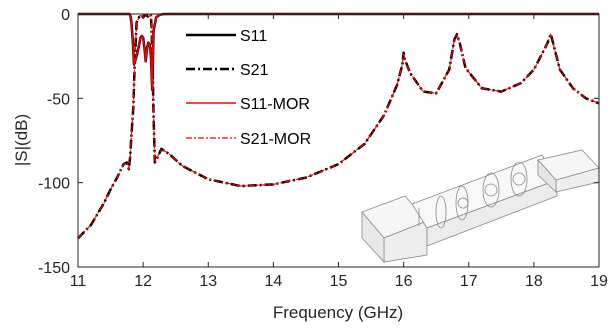 Image resolution: width=610 pixels, height=328 pixels. What do you see at coordinates (599, 281) in the screenshot?
I see `x-tick-label: 19` at bounding box center [599, 281].